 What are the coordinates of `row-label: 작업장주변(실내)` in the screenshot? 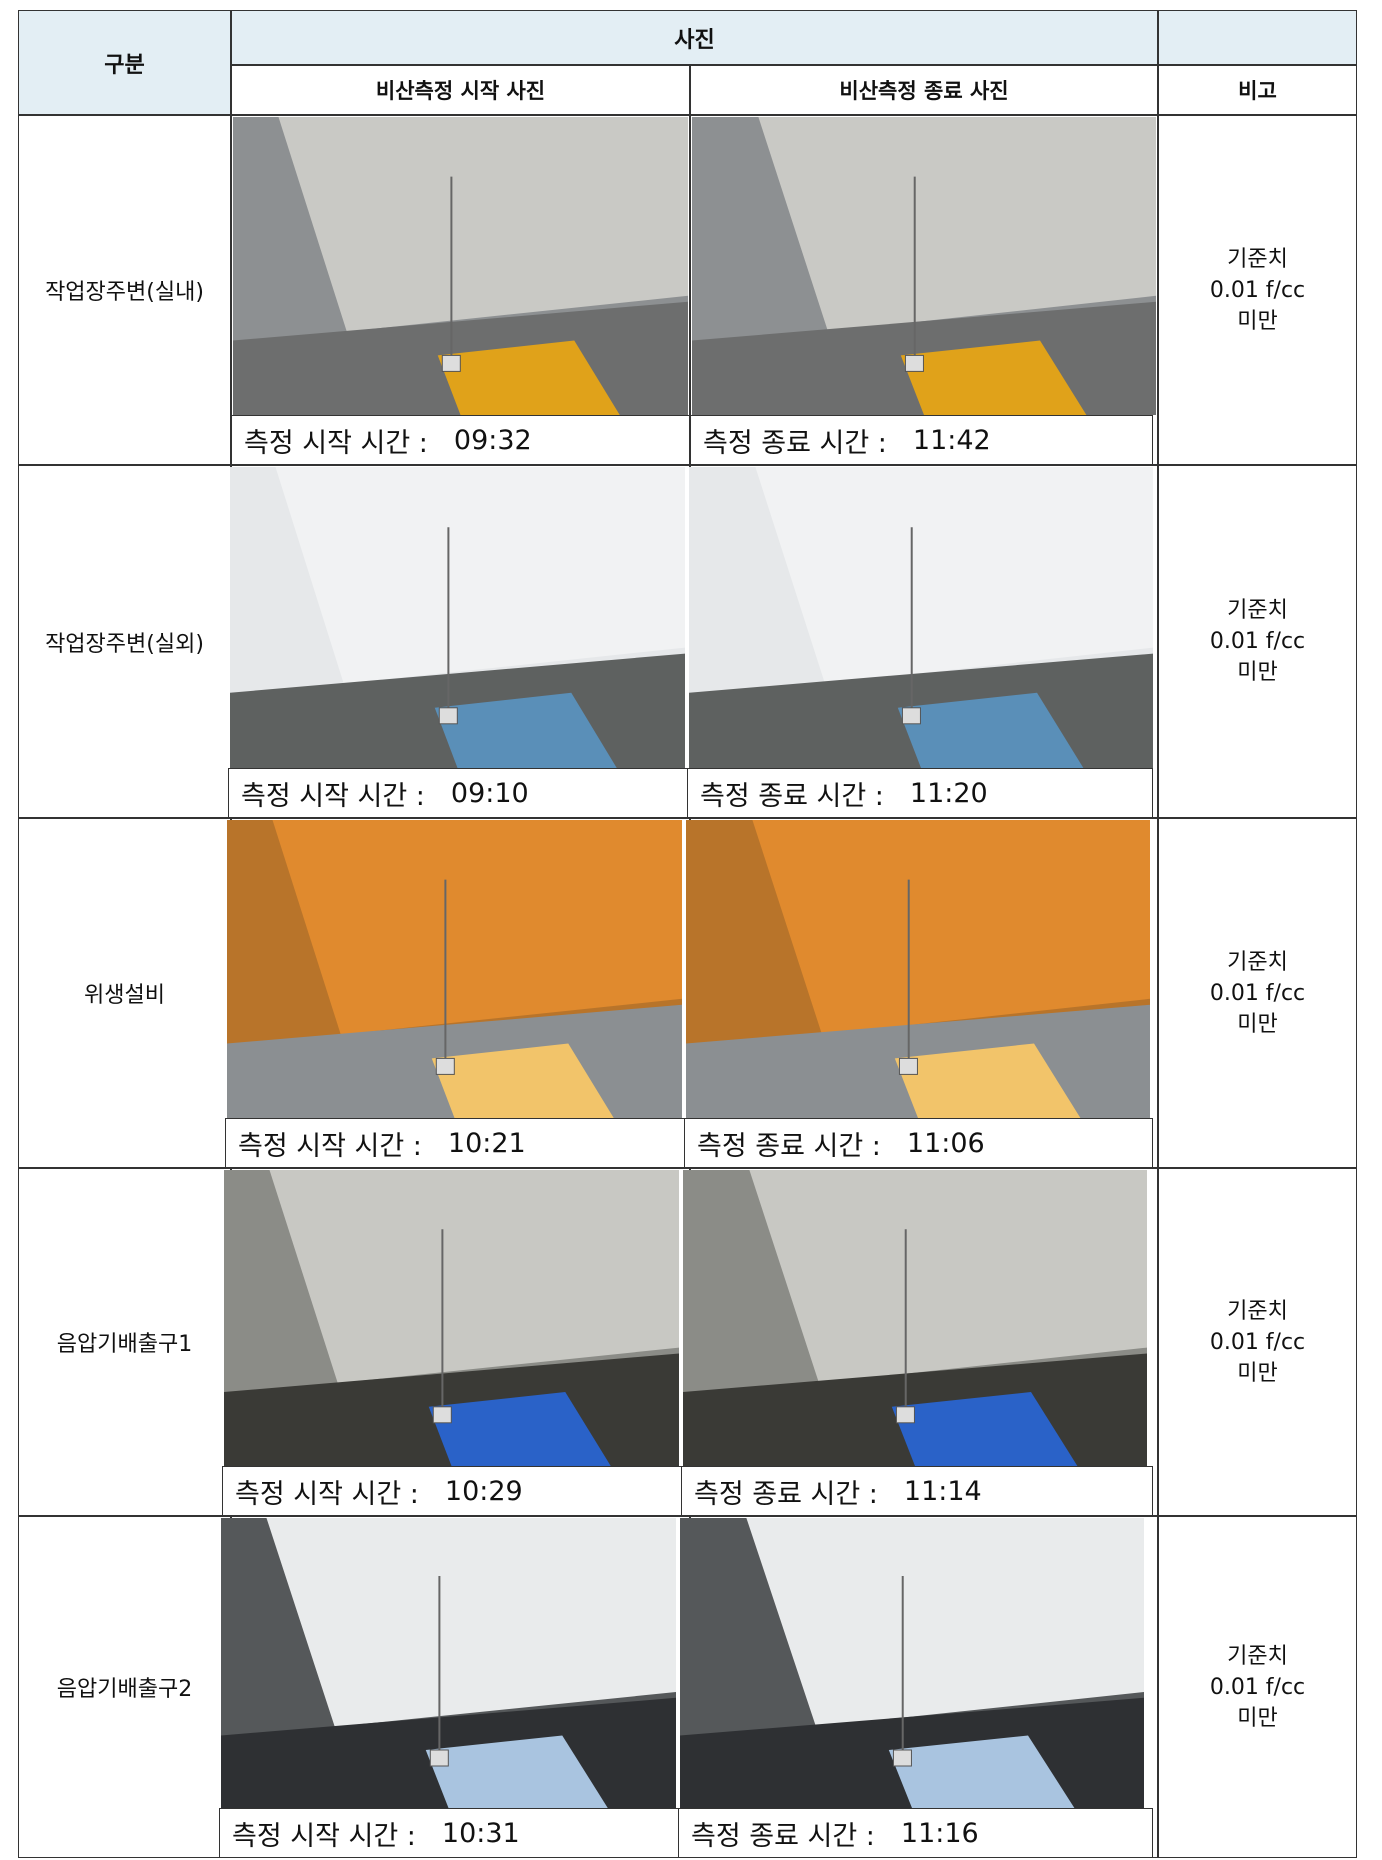 It's located at (124, 290).